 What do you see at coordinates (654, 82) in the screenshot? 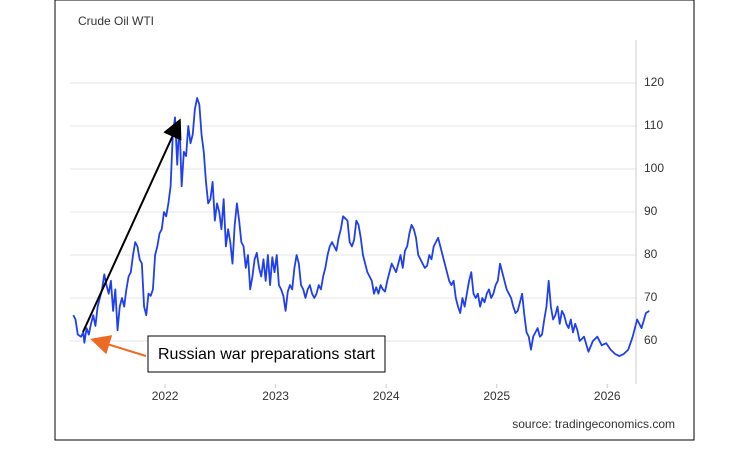
I see `y-tick-label: 120` at bounding box center [654, 82].